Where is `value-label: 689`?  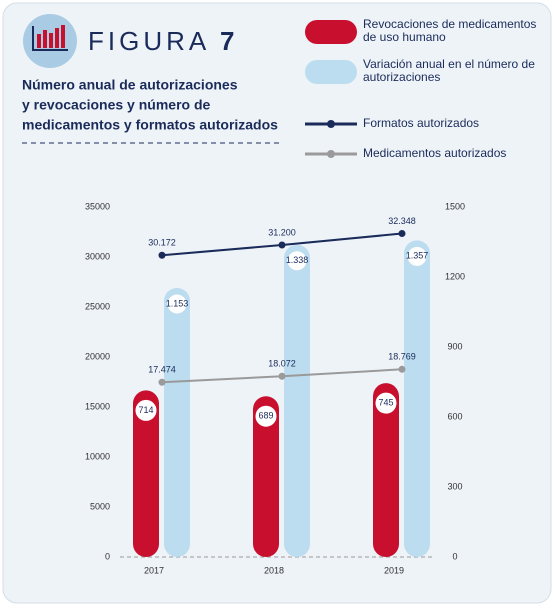 value-label: 689 is located at coordinates (265, 416).